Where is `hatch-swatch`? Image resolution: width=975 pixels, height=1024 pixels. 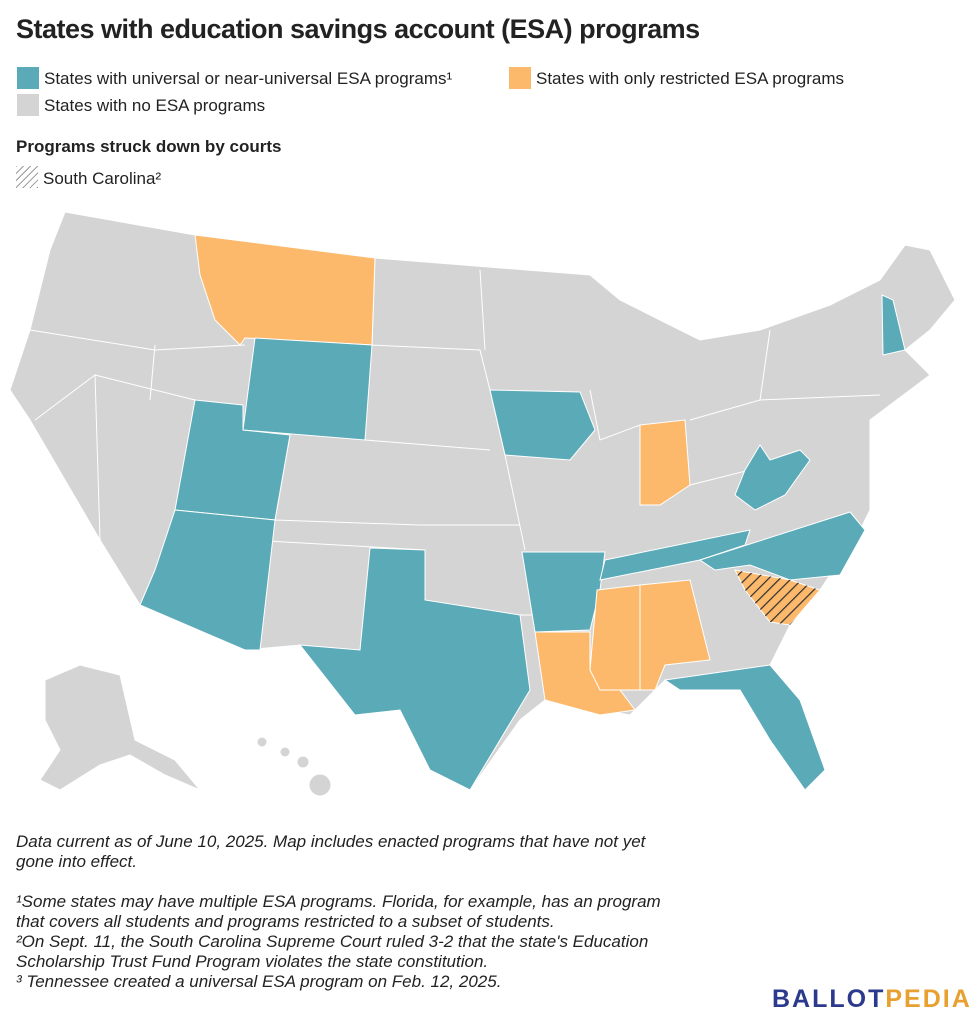
hatch-swatch is located at coordinates (27, 177).